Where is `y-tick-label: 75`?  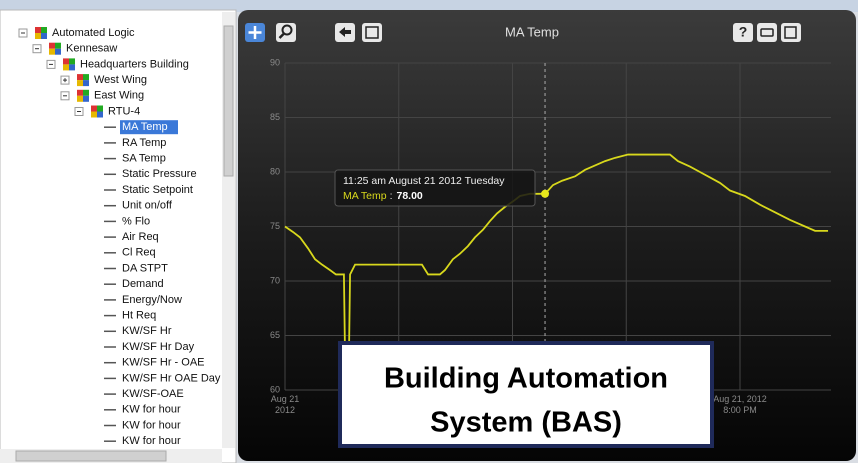
y-tick-label: 75 is located at coordinates (275, 226).